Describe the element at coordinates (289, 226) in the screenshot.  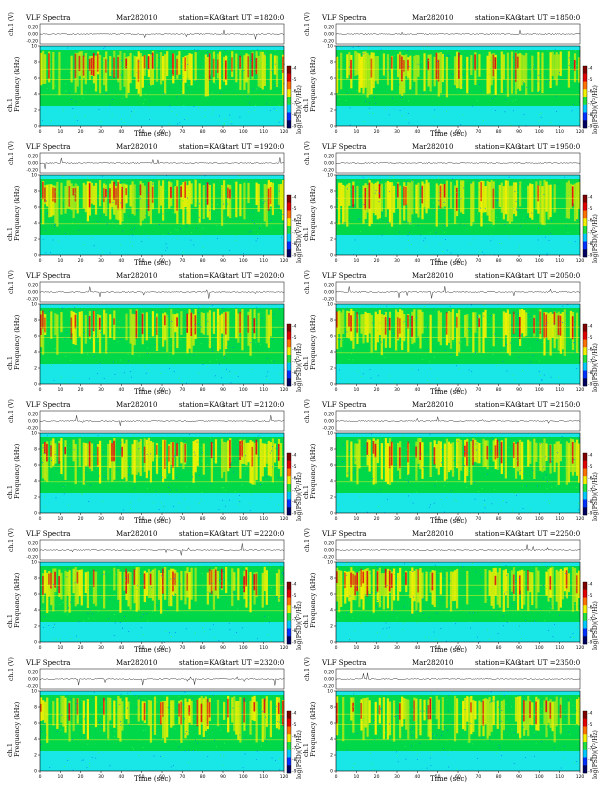
I see `colorbar-frame` at that location.